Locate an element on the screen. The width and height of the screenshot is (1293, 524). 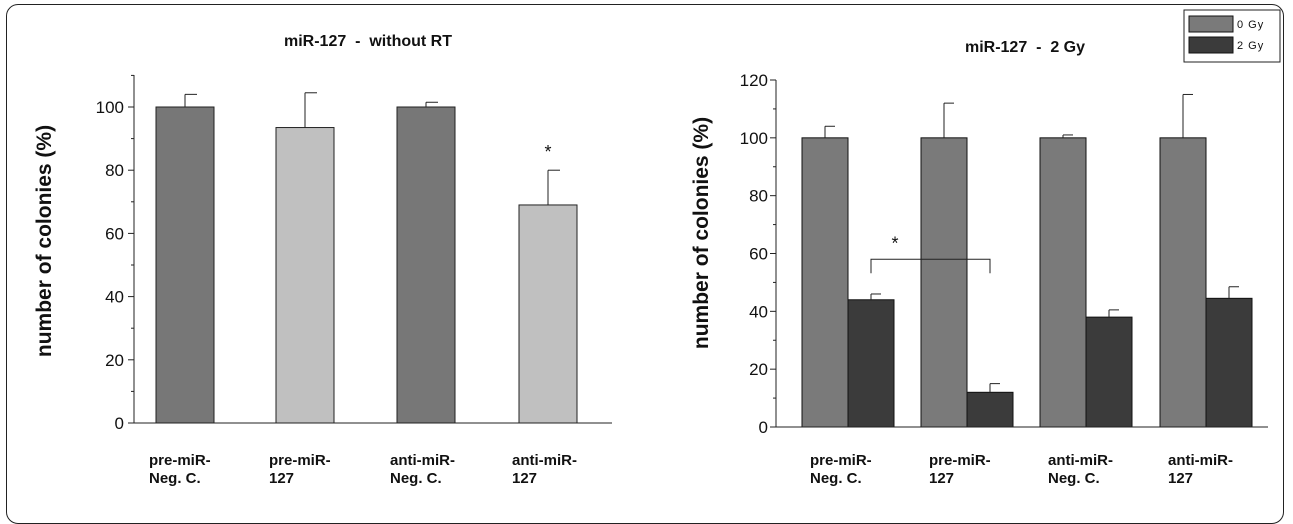
chart-title: miR-127 - without RT is located at coordinates (368, 41).